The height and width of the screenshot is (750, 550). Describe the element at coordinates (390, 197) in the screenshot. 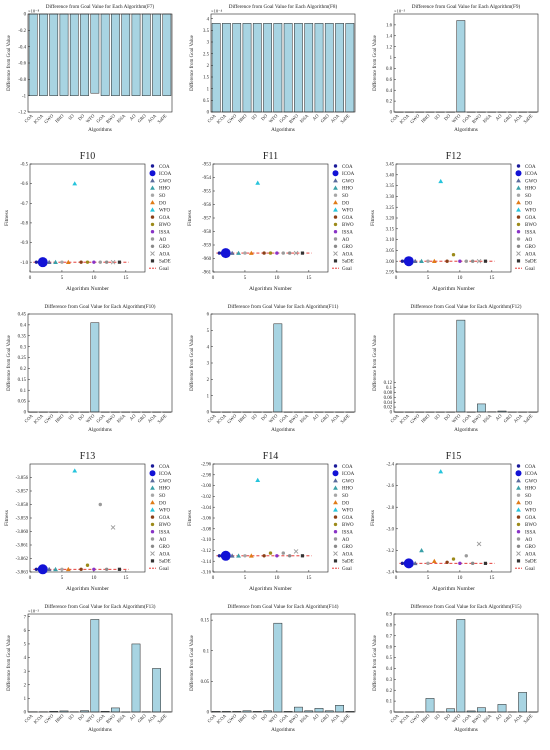

I see `y-tick-label: 3.30` at that location.